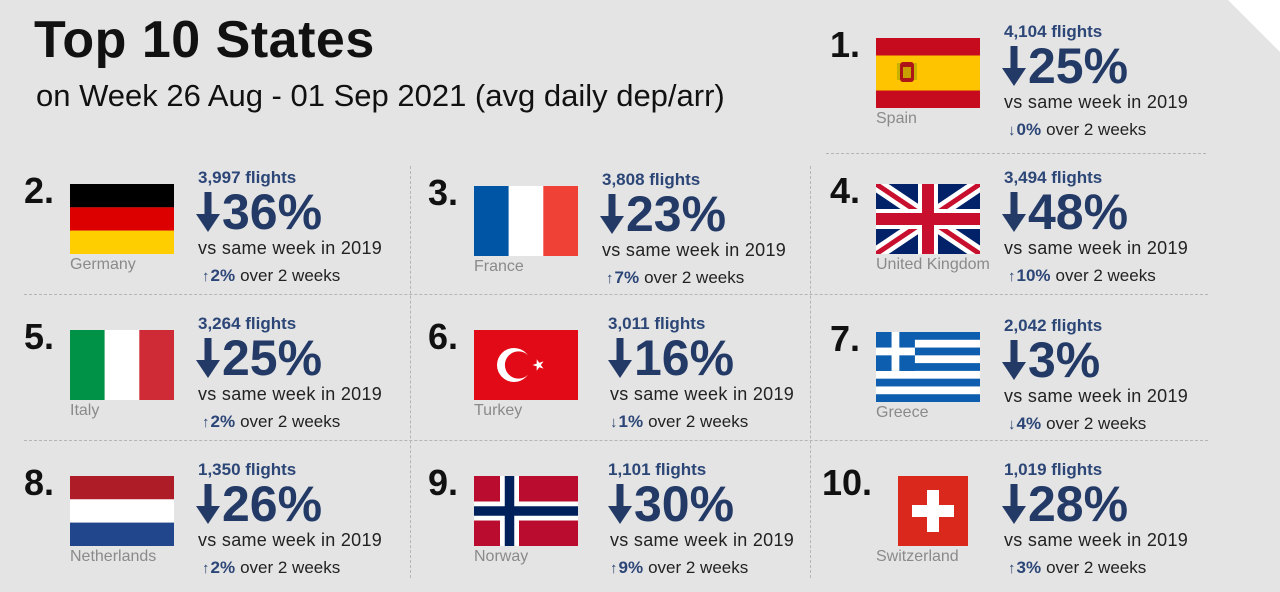  I want to click on state-rank: 3., so click(443, 192).